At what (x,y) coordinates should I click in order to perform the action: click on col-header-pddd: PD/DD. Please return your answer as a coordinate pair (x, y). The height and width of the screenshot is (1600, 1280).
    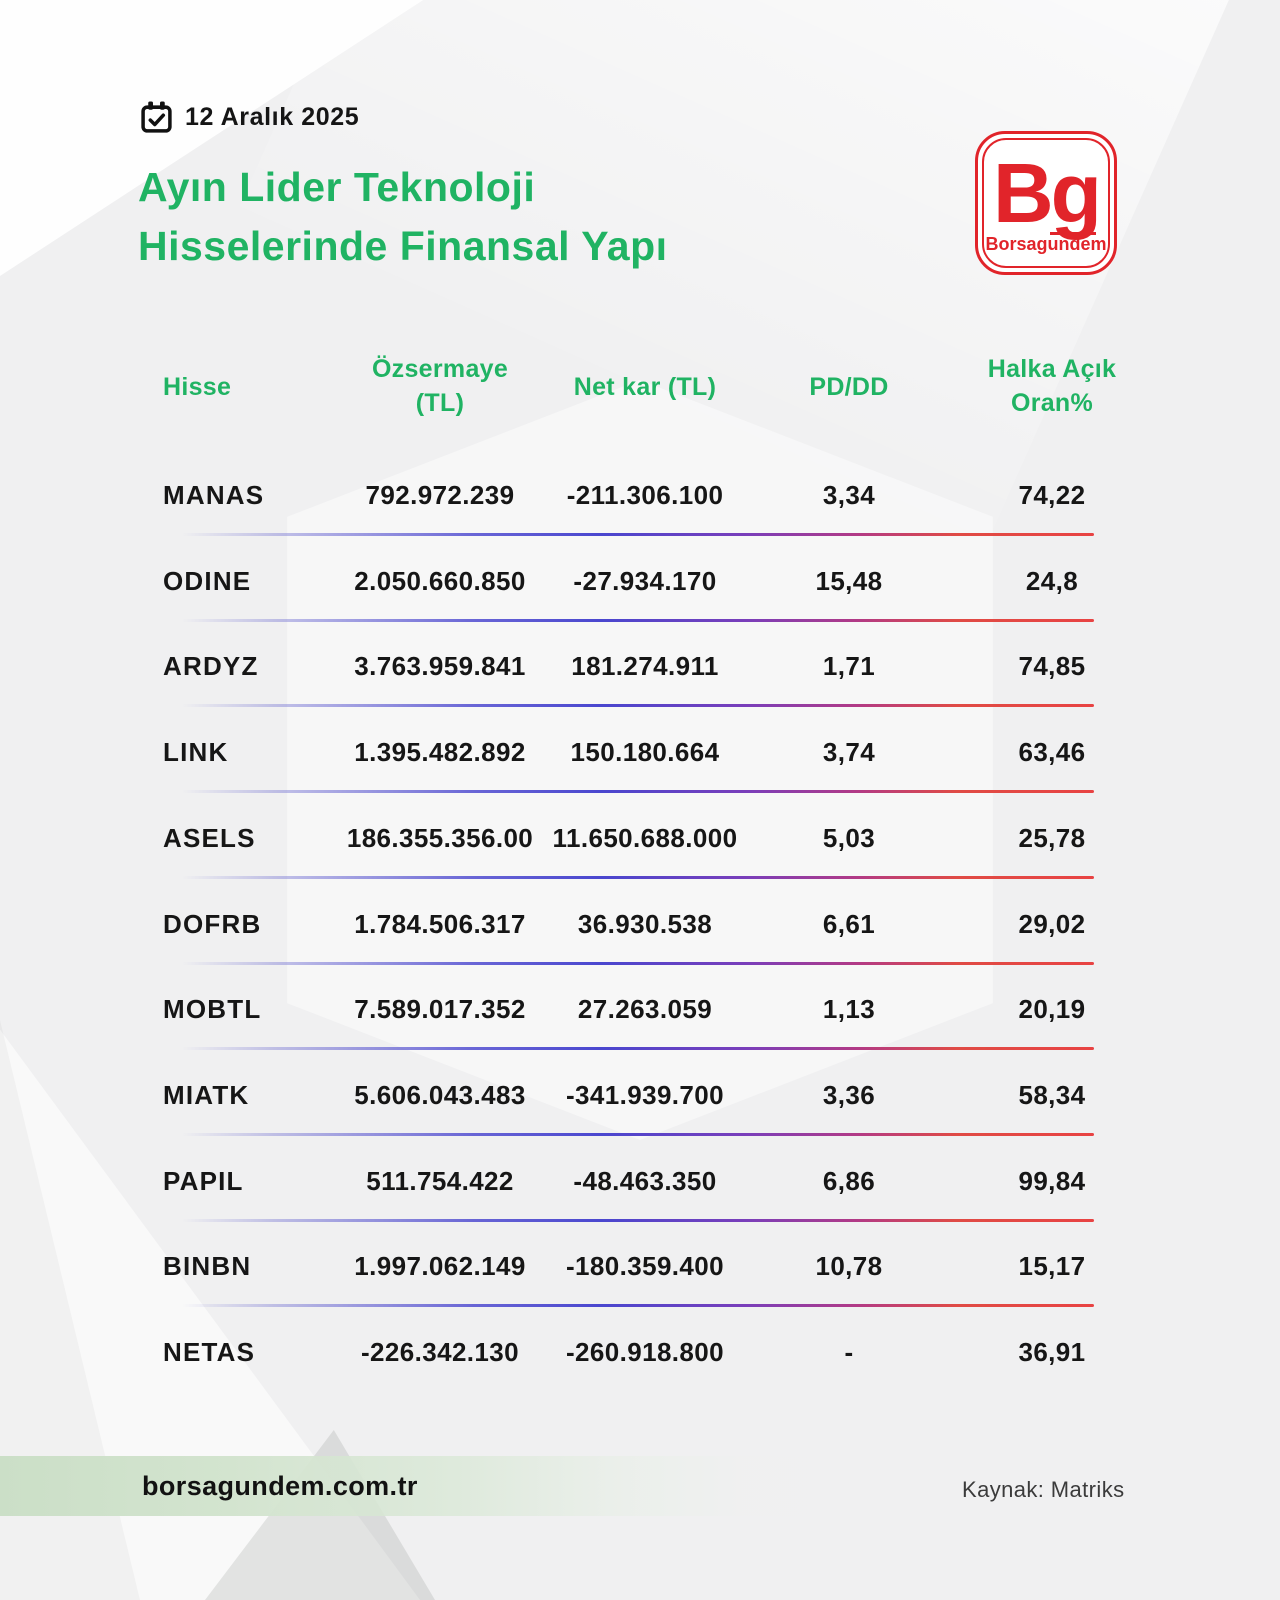
    Looking at the image, I should click on (849, 387).